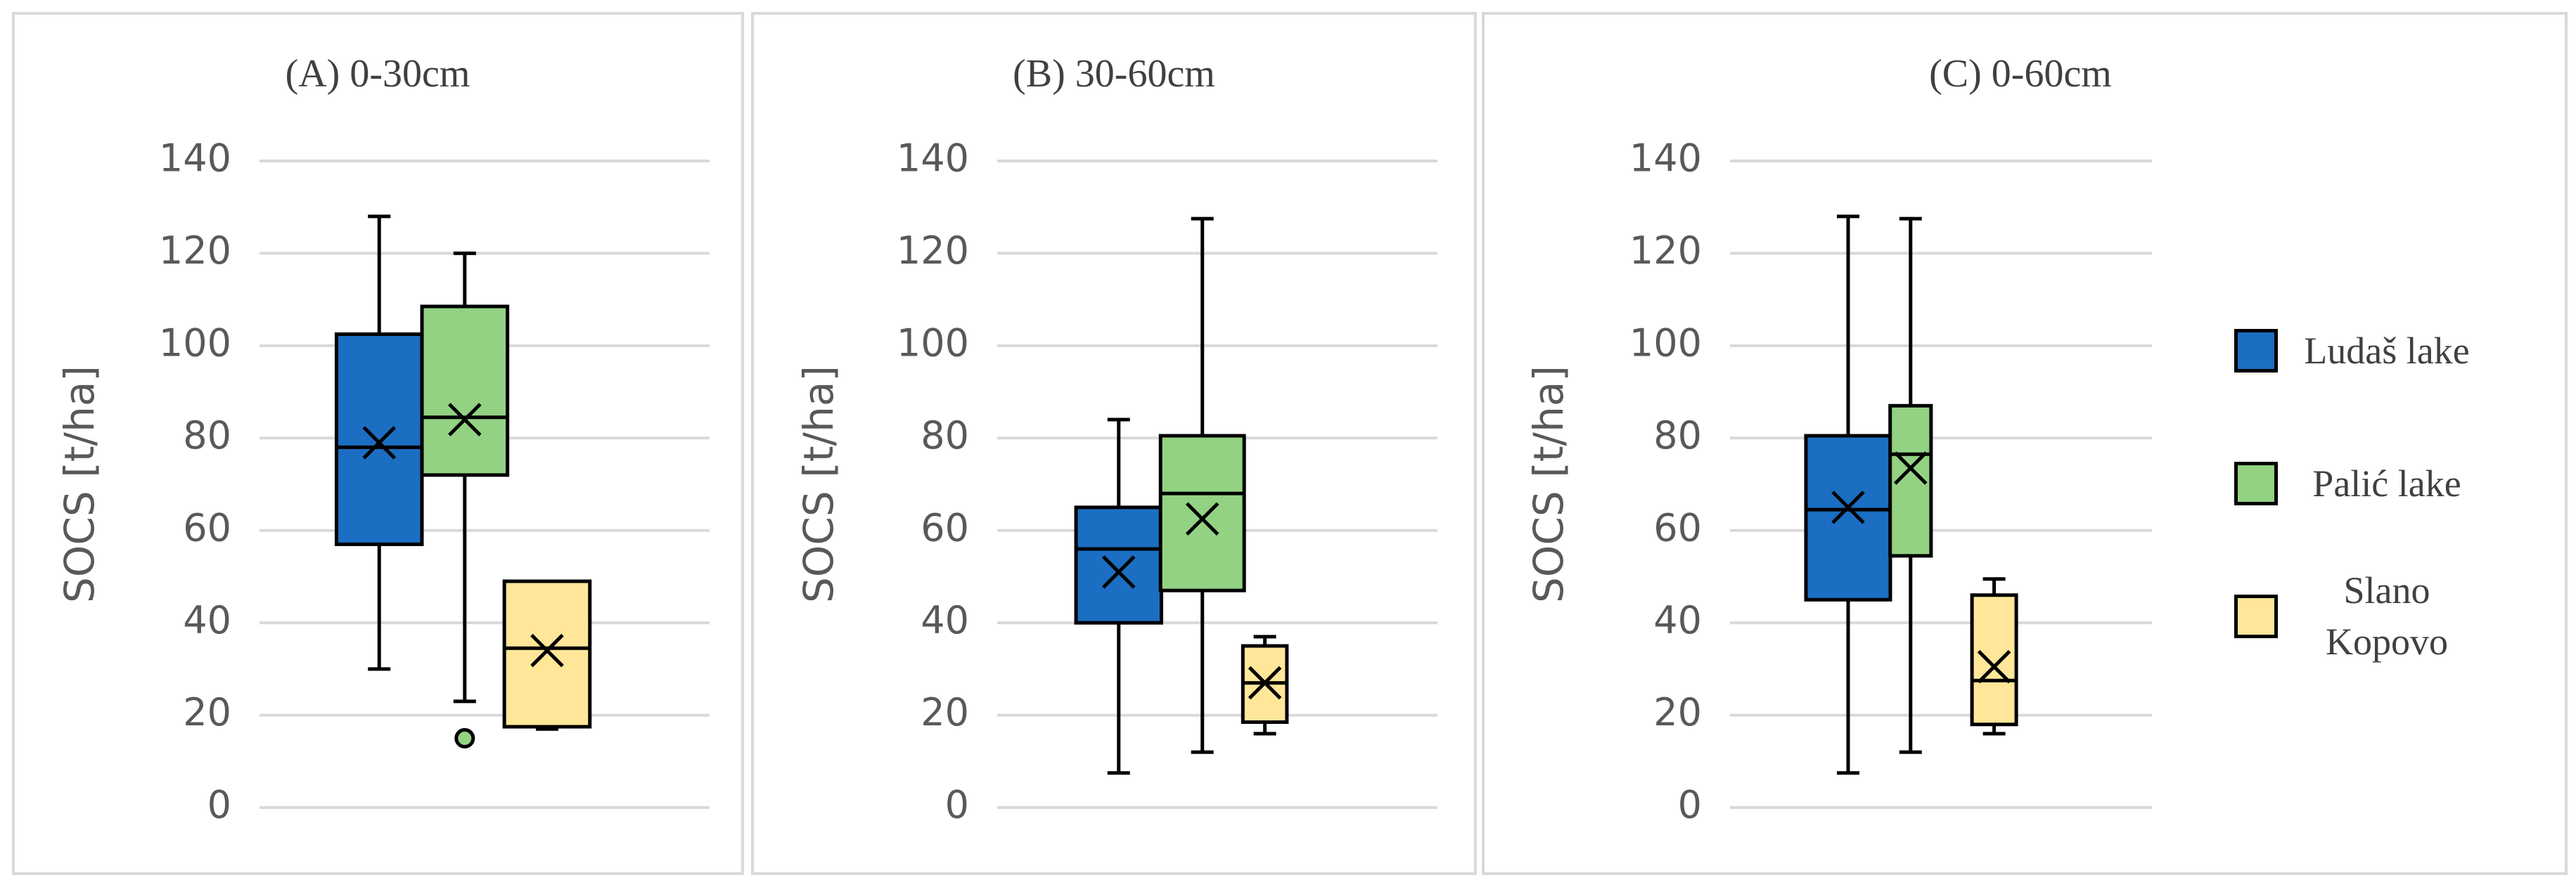 Image resolution: width=2576 pixels, height=887 pixels. I want to click on chart-title: (B) 30-60cm, so click(1114, 74).